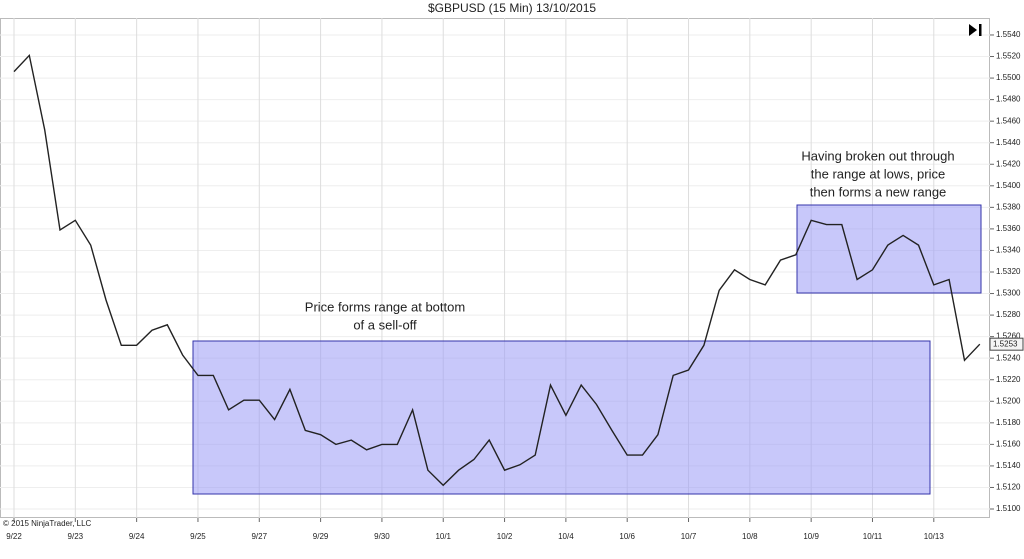 The image size is (1024, 559). What do you see at coordinates (1008, 77) in the screenshot?
I see `y-tick-label: 1.5500` at bounding box center [1008, 77].